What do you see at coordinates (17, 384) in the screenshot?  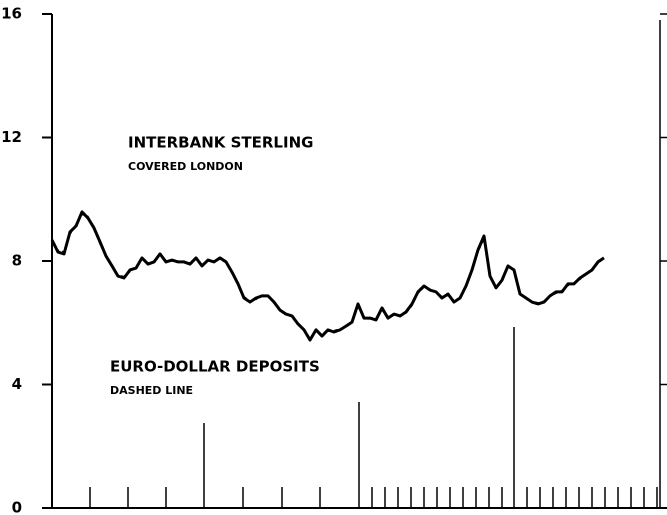 I see `y-tick-label: 4` at bounding box center [17, 384].